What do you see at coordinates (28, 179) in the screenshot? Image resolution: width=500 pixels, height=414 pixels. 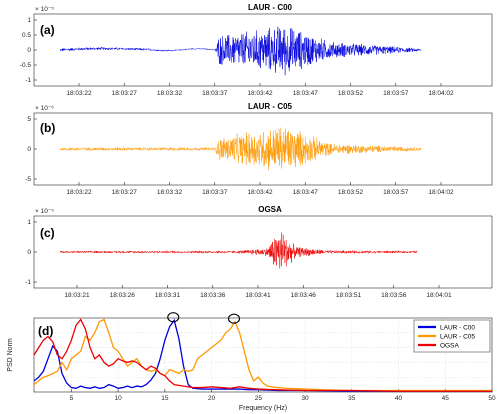 I see `y-tick-label: -5` at bounding box center [28, 179].